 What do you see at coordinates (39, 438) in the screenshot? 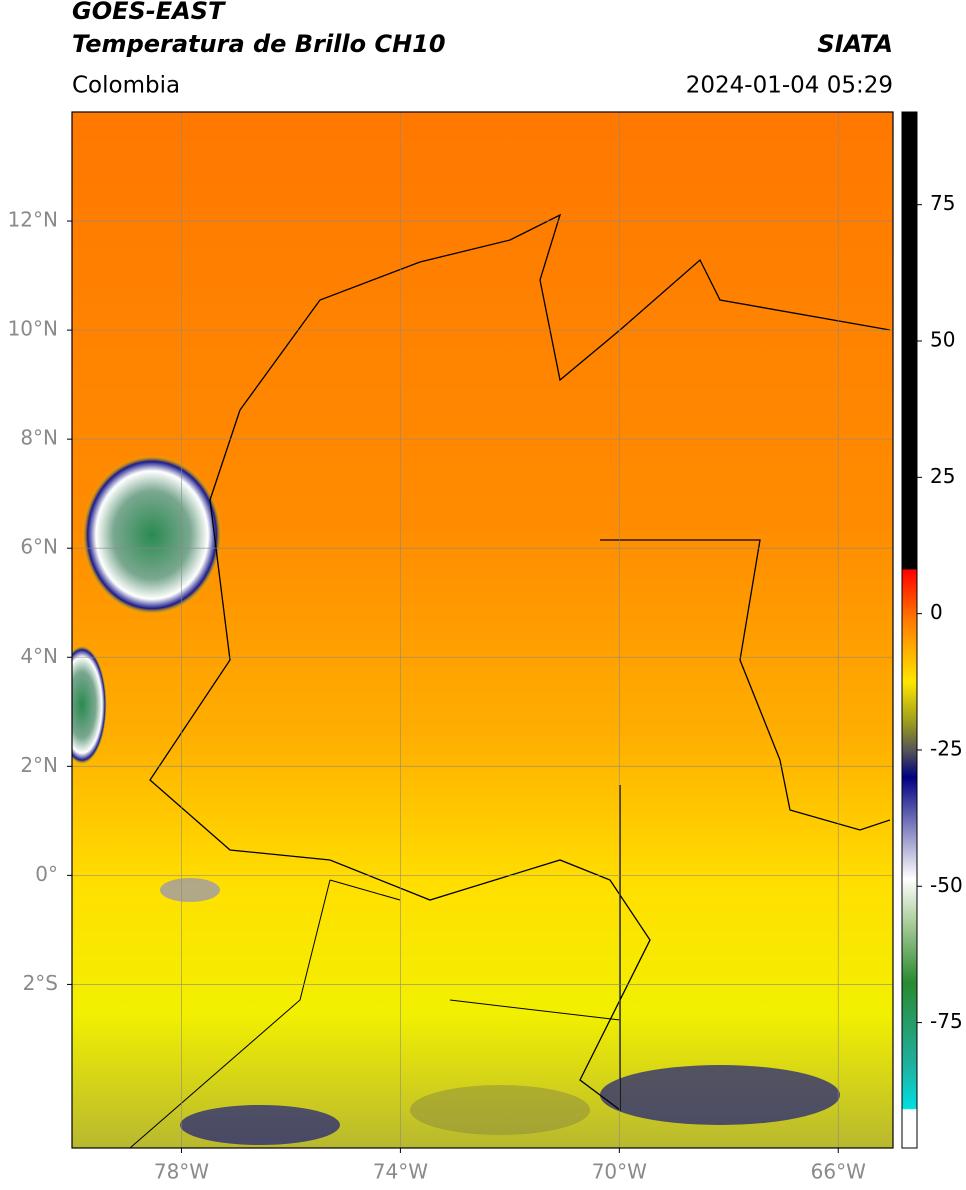
I see `y-tick-label: 8°N` at bounding box center [39, 438].